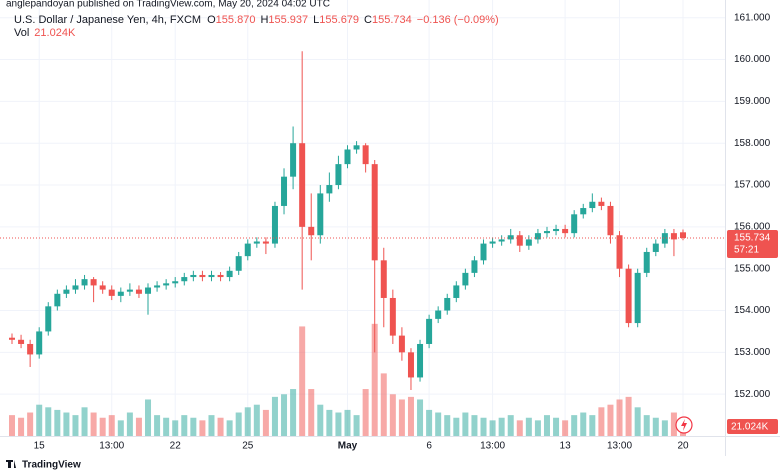 The image size is (780, 475). Describe the element at coordinates (211, 20) in the screenshot. I see `ohlc-key: O` at that location.